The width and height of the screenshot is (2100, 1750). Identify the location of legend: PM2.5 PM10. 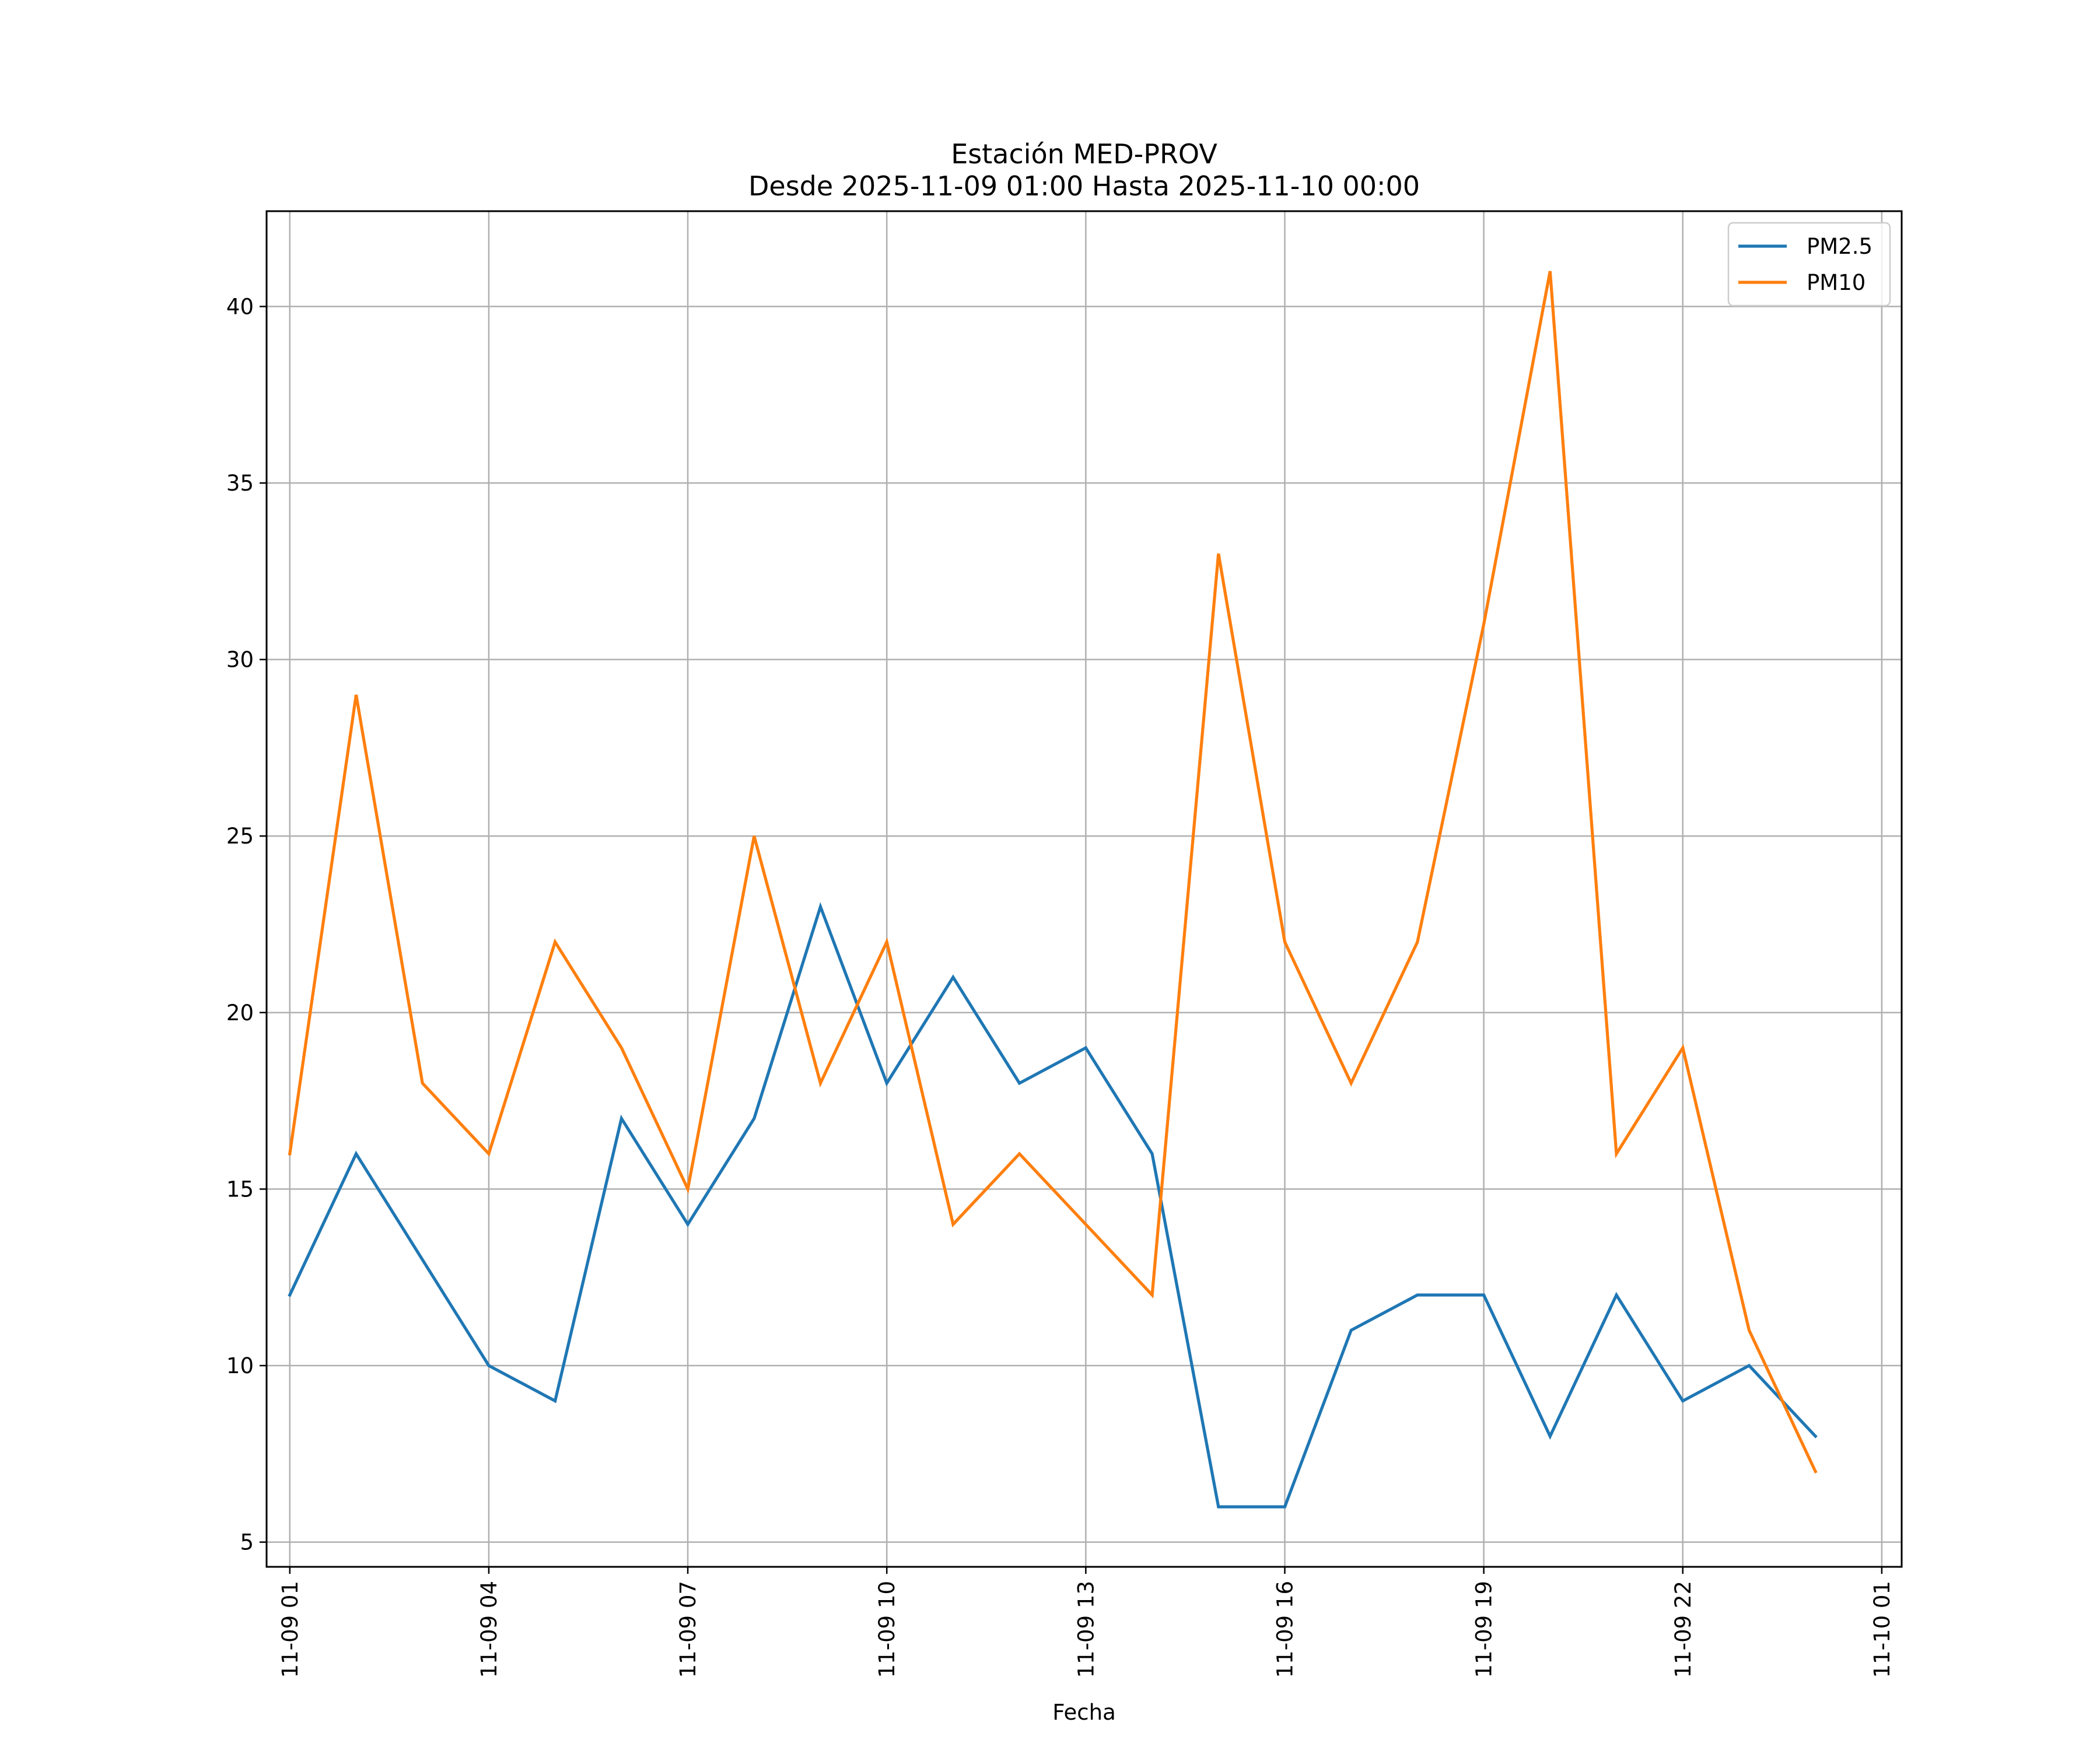
(1809, 264).